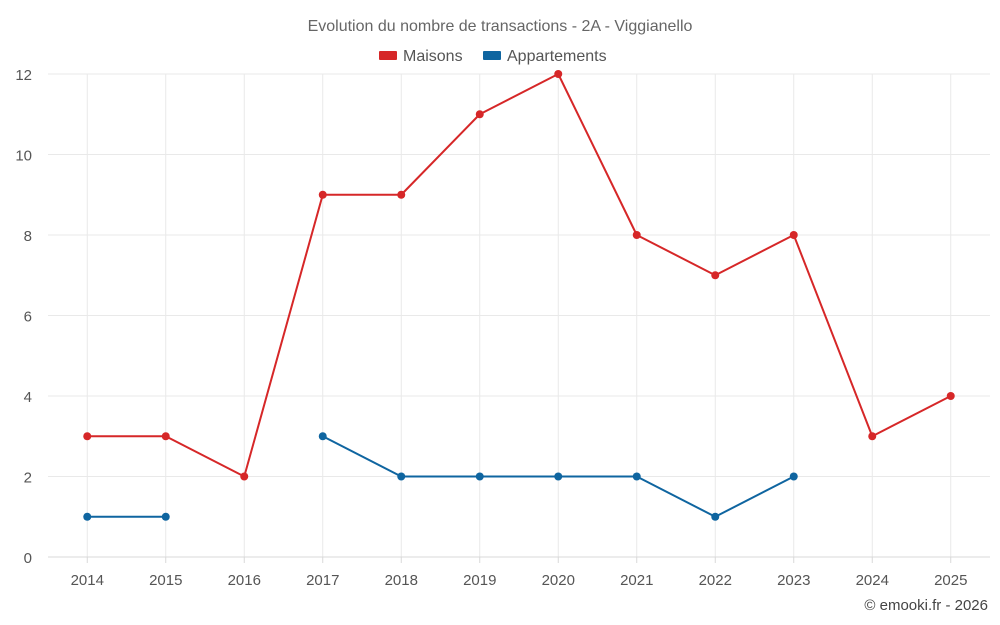 This screenshot has height=625, width=1000. I want to click on x-tick-label-2024: 2024, so click(872, 580).